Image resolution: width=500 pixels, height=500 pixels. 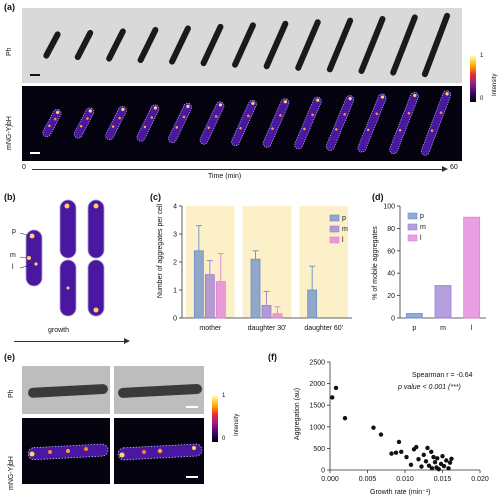 What do you see at coordinates (319, 449) in the screenshot?
I see `y-tick-label: 500` at bounding box center [319, 449].